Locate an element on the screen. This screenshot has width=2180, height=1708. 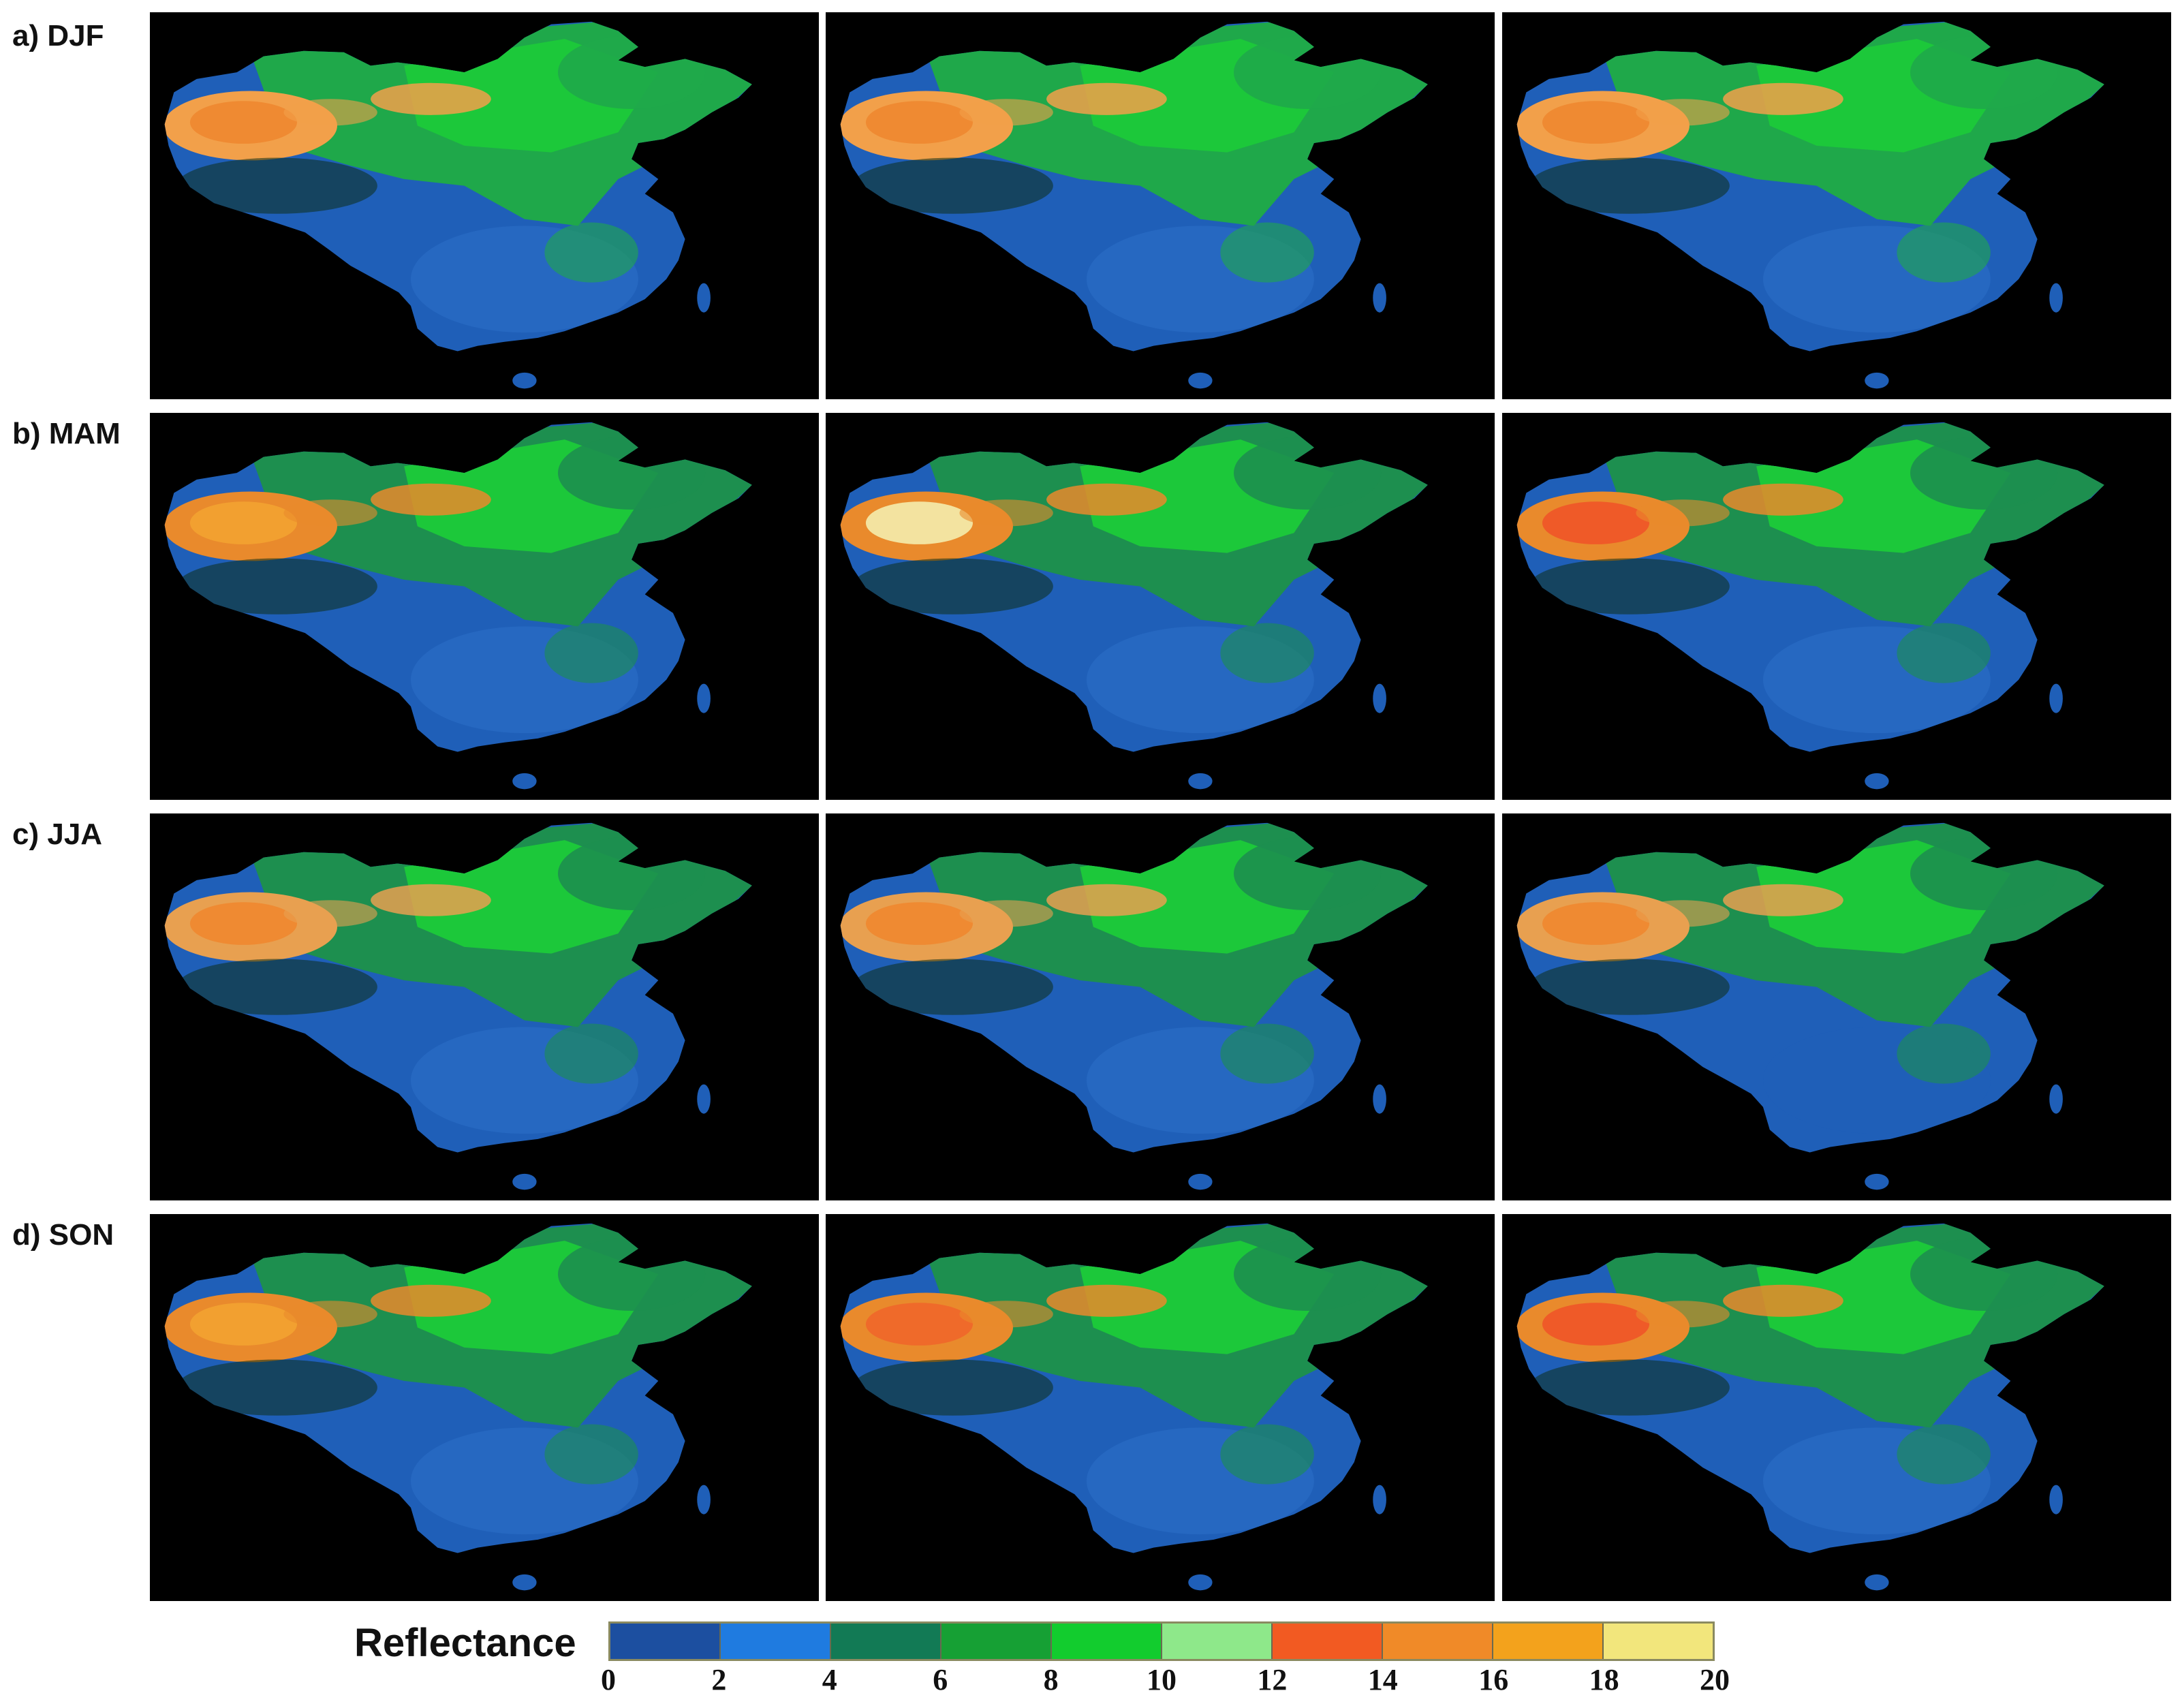
colorbar-tick-label: 2 is located at coordinates (719, 1679).